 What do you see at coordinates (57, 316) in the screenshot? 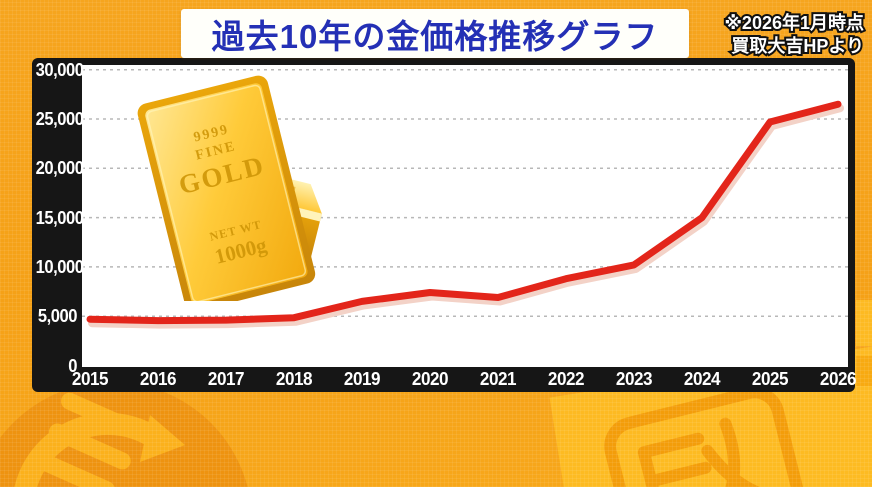
I see `y-axis-label: 5,000` at bounding box center [57, 316].